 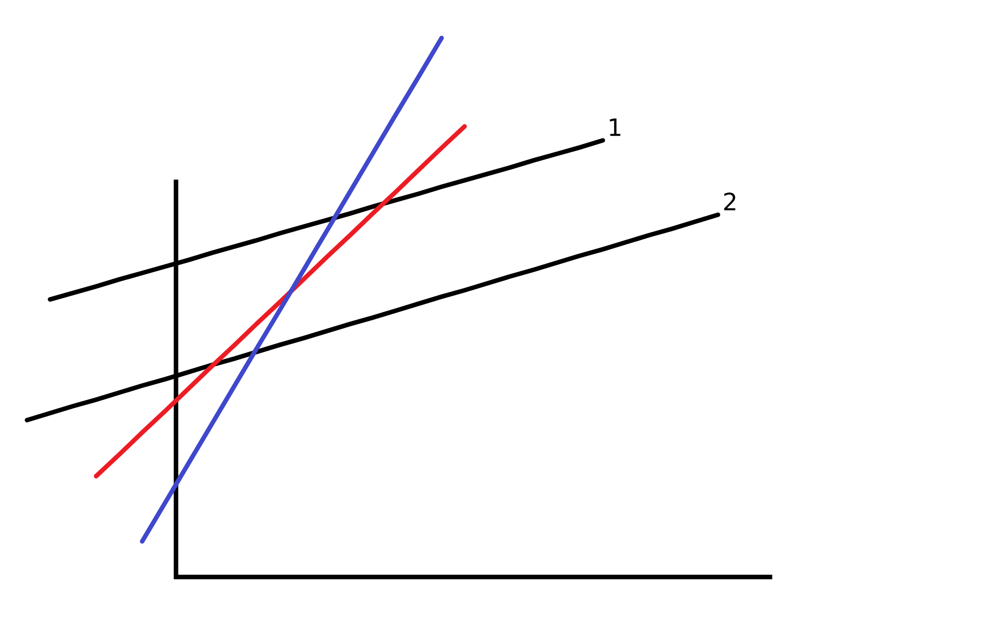 What do you see at coordinates (615, 127) in the screenshot?
I see `series-label: 1` at bounding box center [615, 127].